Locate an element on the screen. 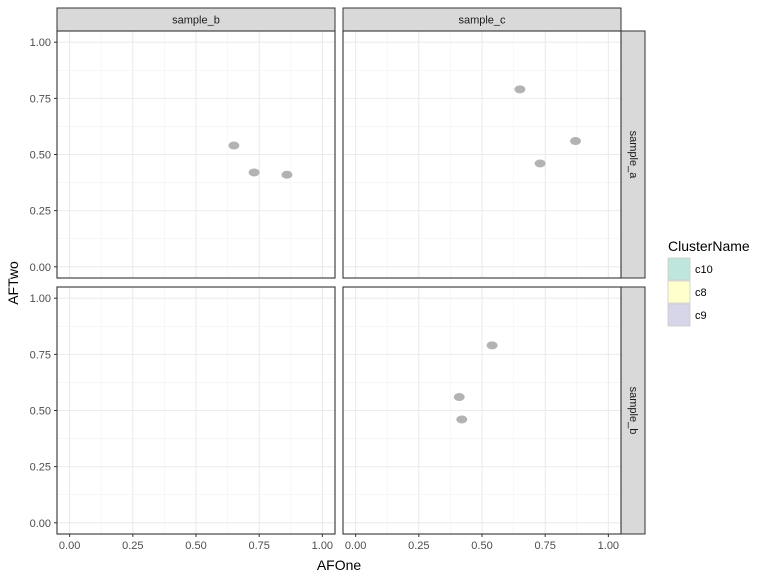 Image resolution: width=768 pixels, height=576 pixels. facet-strip-label: sample_c is located at coordinates (482, 21).